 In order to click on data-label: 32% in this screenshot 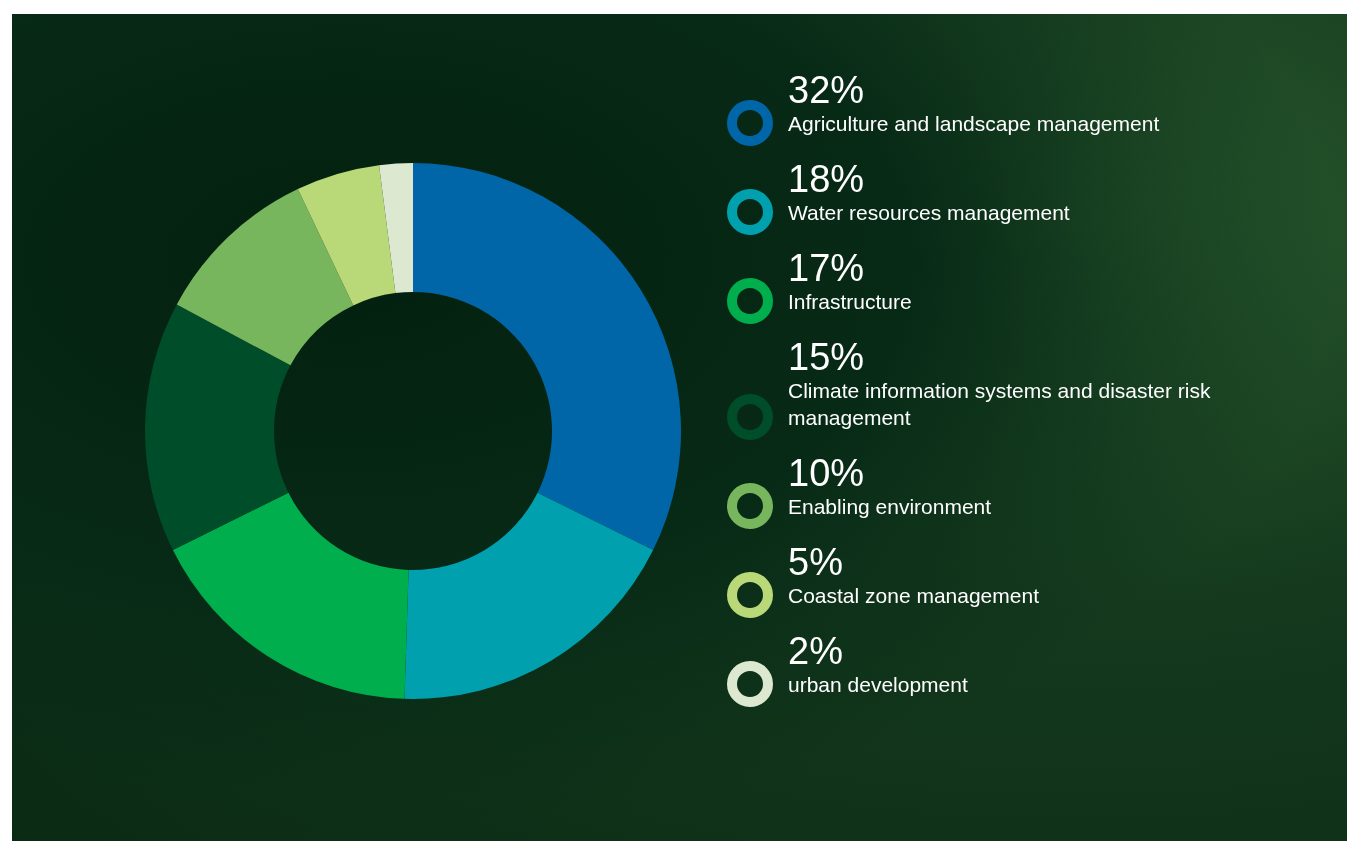, I will do `click(827, 90)`.